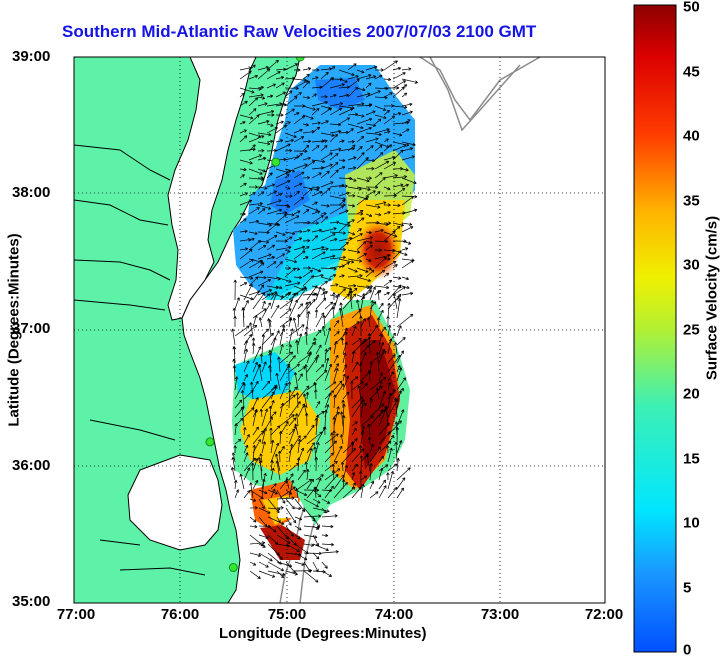  What do you see at coordinates (31, 601) in the screenshot?
I see `y-tick-label: 35:00` at bounding box center [31, 601].